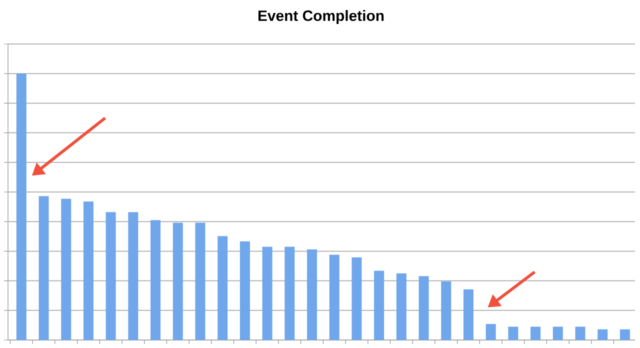 This screenshot has height=348, width=640. Describe the element at coordinates (321, 17) in the screenshot. I see `chart-title: Event Completion` at that location.